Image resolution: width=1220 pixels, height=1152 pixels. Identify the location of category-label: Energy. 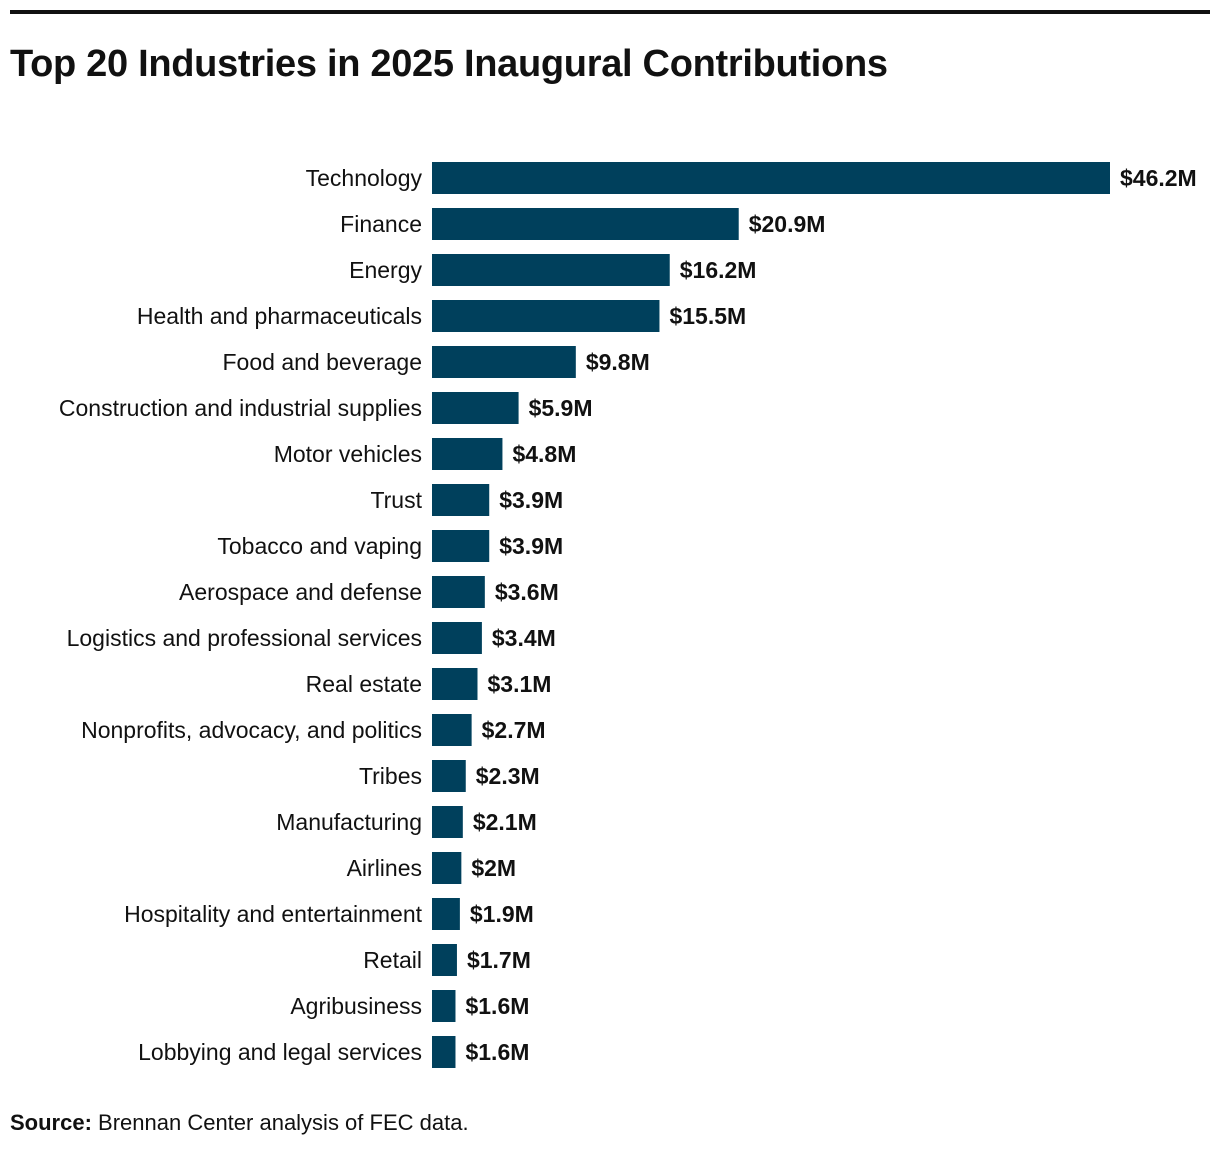
(385, 270).